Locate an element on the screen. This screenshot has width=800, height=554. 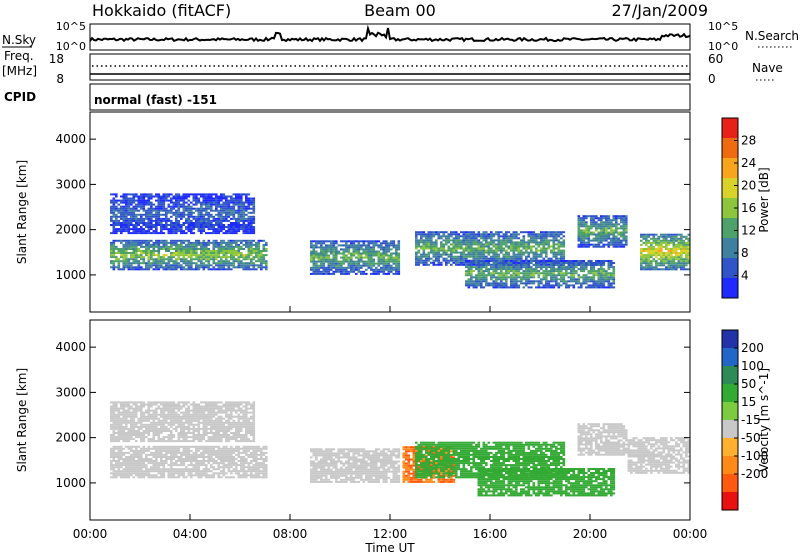
colorbar-tick-label: 12 is located at coordinates (748, 231).